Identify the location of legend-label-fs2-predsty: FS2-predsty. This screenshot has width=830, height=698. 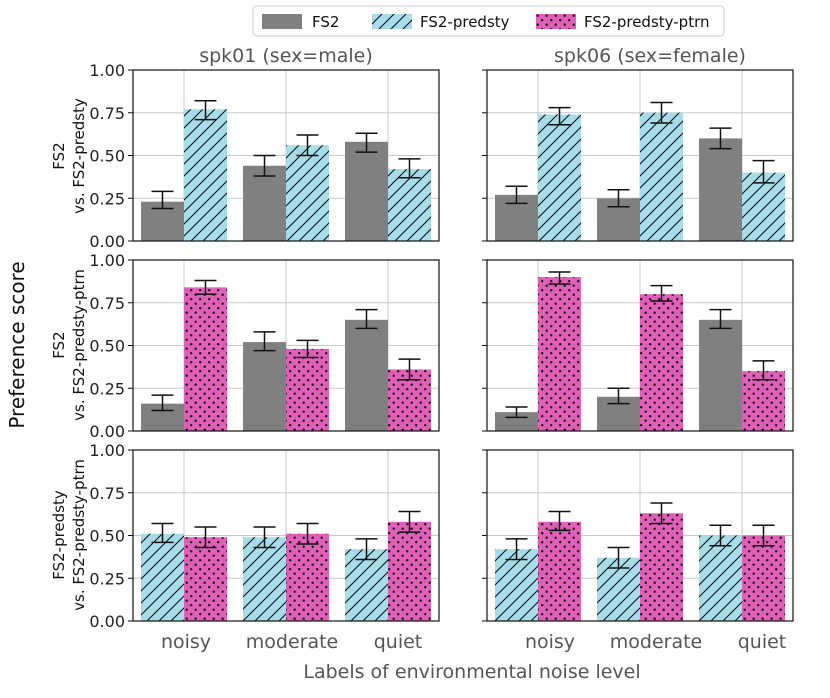
(465, 22).